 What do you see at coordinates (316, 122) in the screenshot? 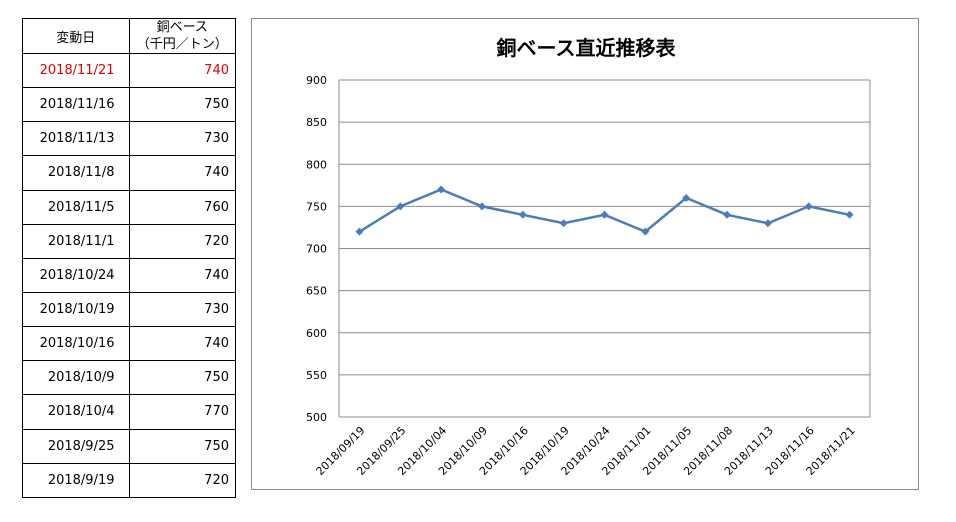
I see `y-tick-label: 850` at bounding box center [316, 122].